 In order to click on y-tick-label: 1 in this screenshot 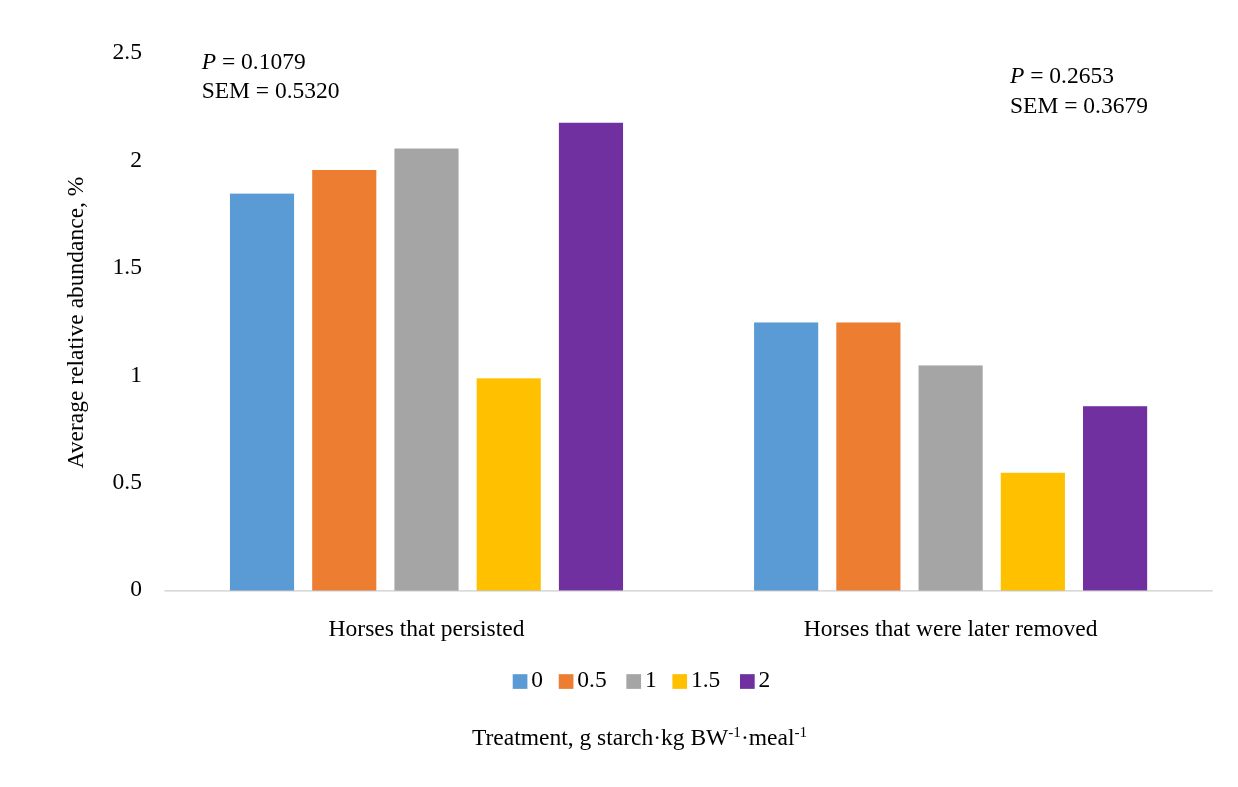, I will do `click(136, 373)`.